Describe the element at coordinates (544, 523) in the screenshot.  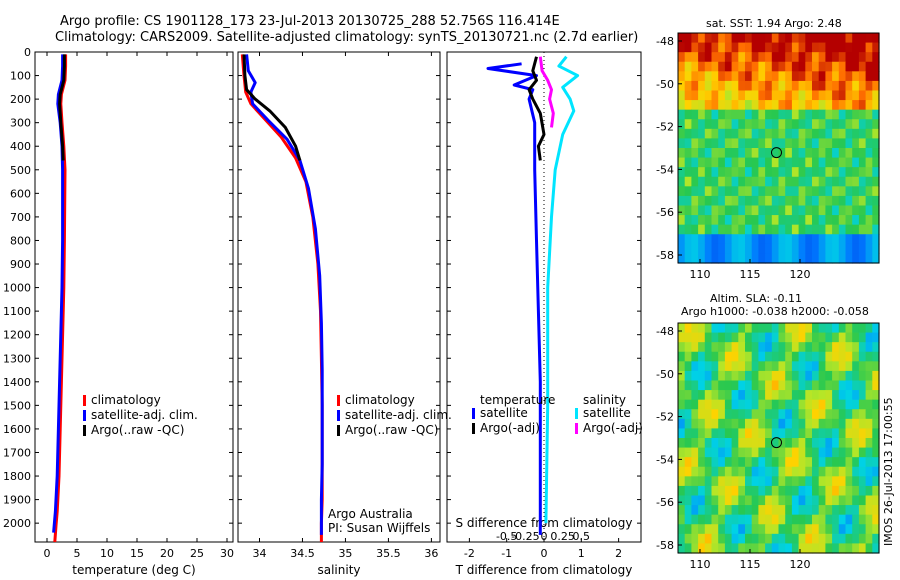
I see `x-axis-label-salinity-diff: S difference from climatology` at that location.